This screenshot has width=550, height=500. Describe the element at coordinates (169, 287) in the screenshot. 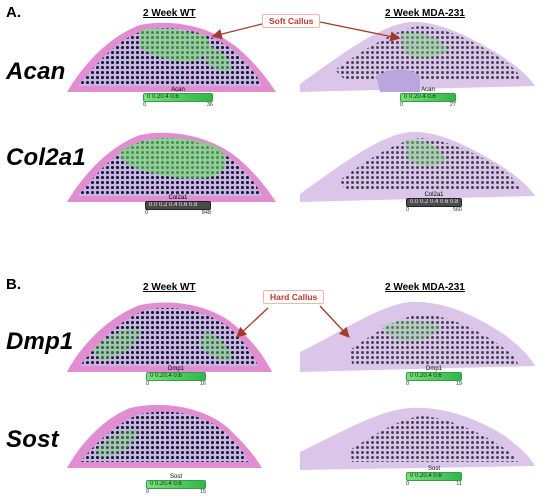

I see `column-header-wt-b: 2 Week WT` at that location.